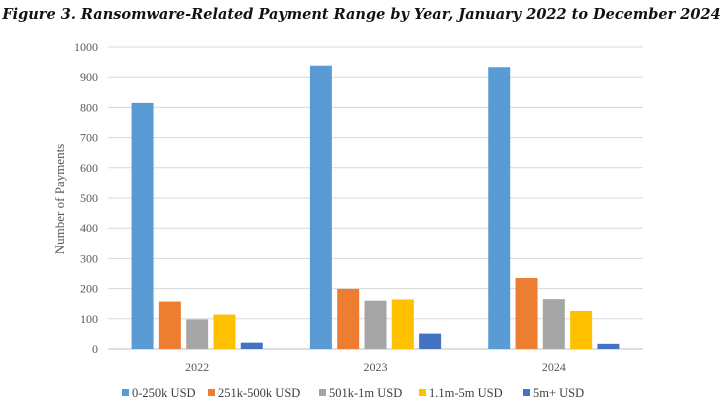 Image resolution: width=723 pixels, height=414 pixels. Describe the element at coordinates (89, 138) in the screenshot. I see `y-tick-label: 700` at that location.